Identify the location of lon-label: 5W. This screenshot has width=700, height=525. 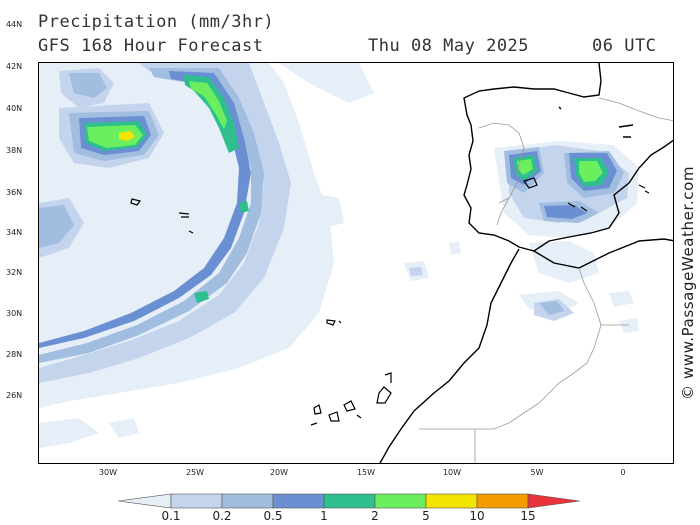
(537, 472).